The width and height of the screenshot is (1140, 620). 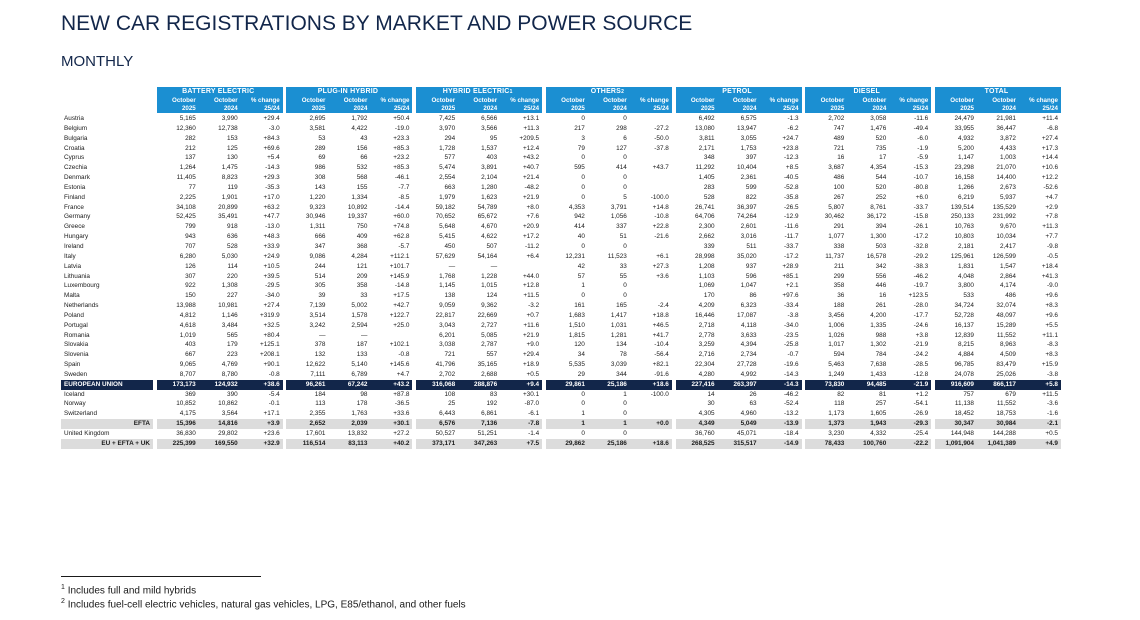 I want to click on table-cell: 348, so click(x=709, y=158).